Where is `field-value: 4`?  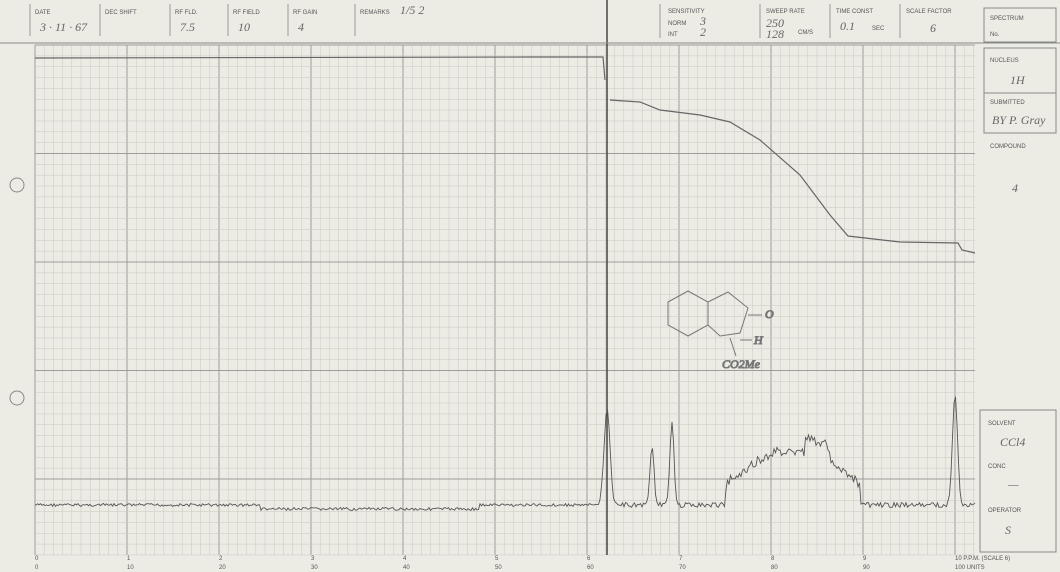 field-value: 4 is located at coordinates (301, 27).